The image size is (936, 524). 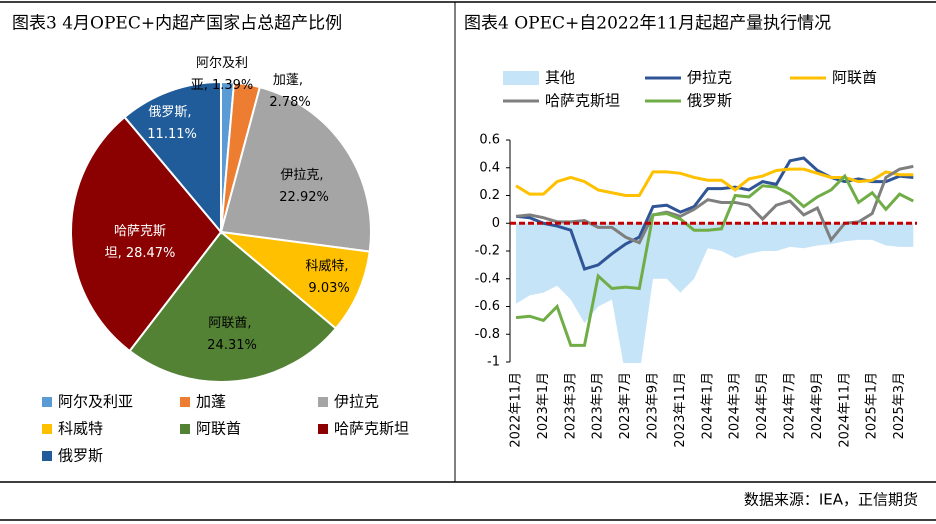 What do you see at coordinates (326, 277) in the screenshot?
I see `data-label: 科威特, 9.03%` at bounding box center [326, 277].